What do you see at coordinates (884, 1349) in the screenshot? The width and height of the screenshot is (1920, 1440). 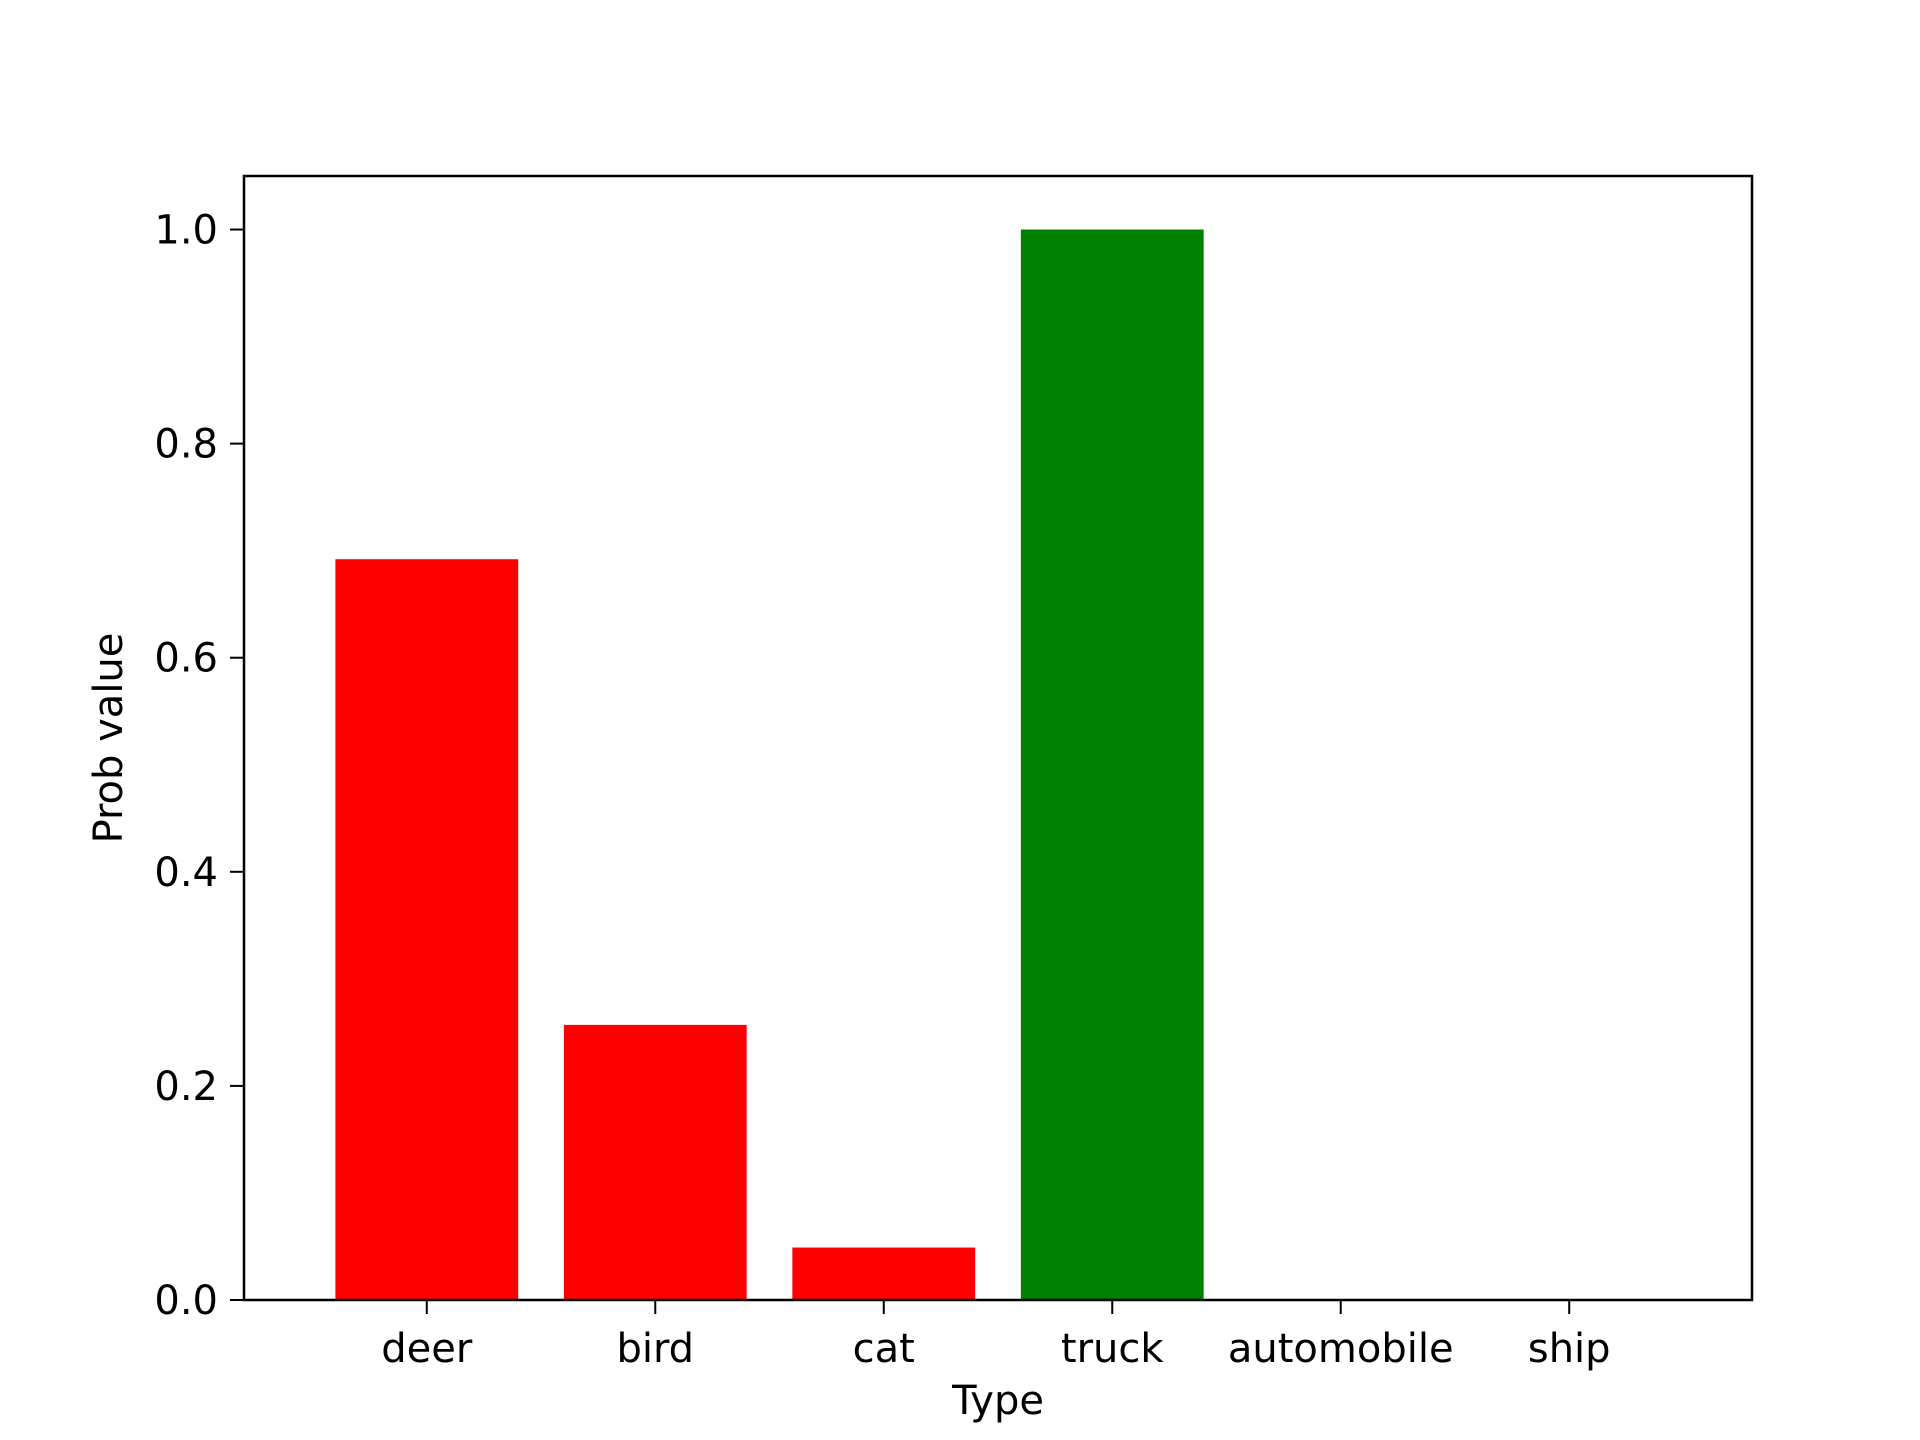 I see `x-tick-label-cat: cat` at bounding box center [884, 1349].